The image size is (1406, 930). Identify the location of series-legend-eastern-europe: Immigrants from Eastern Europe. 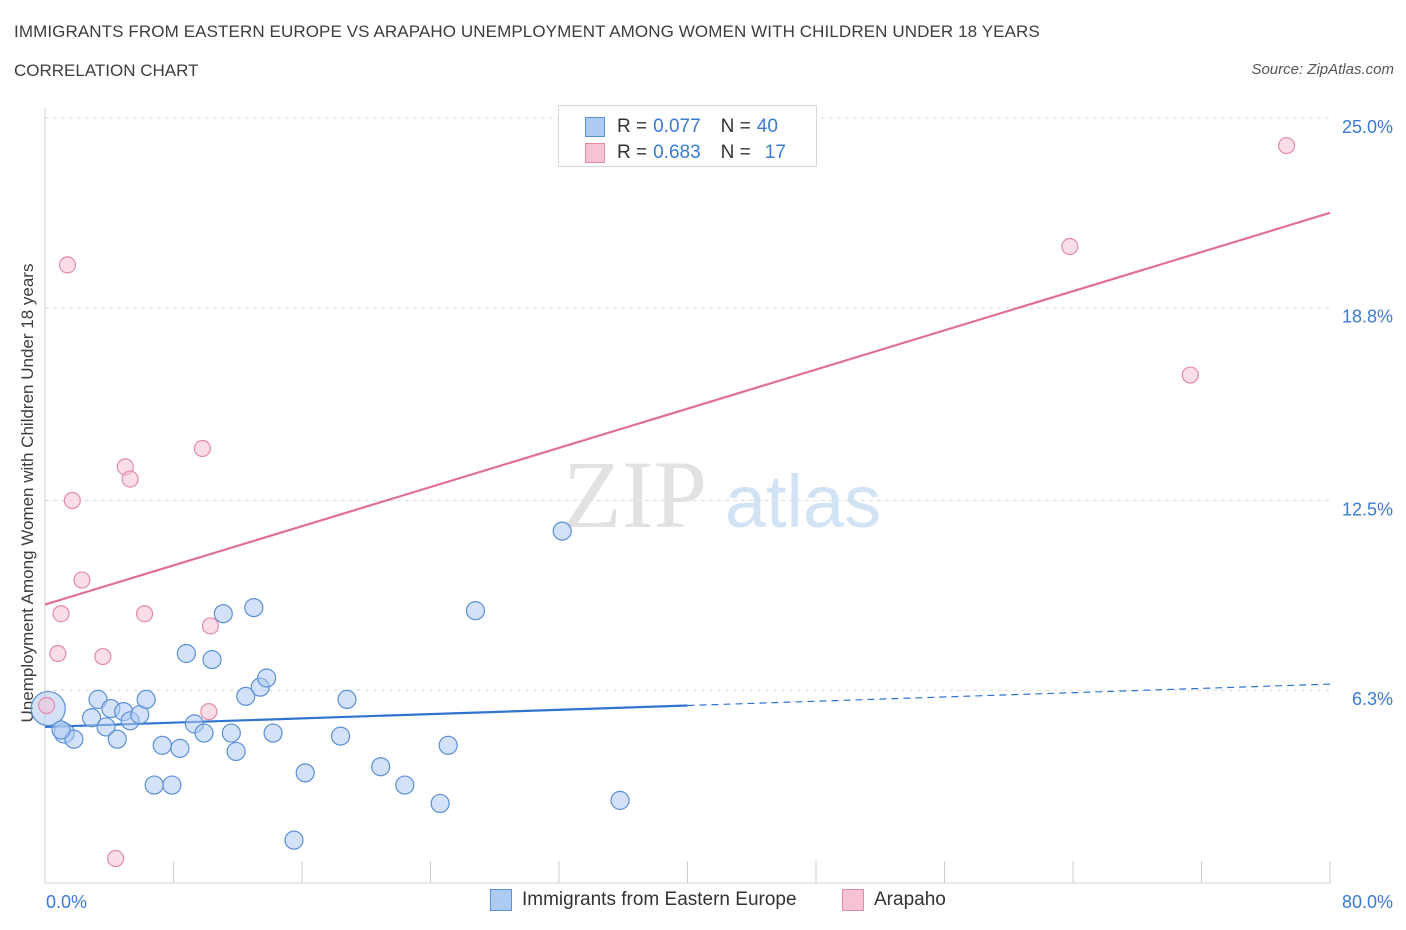
(643, 900).